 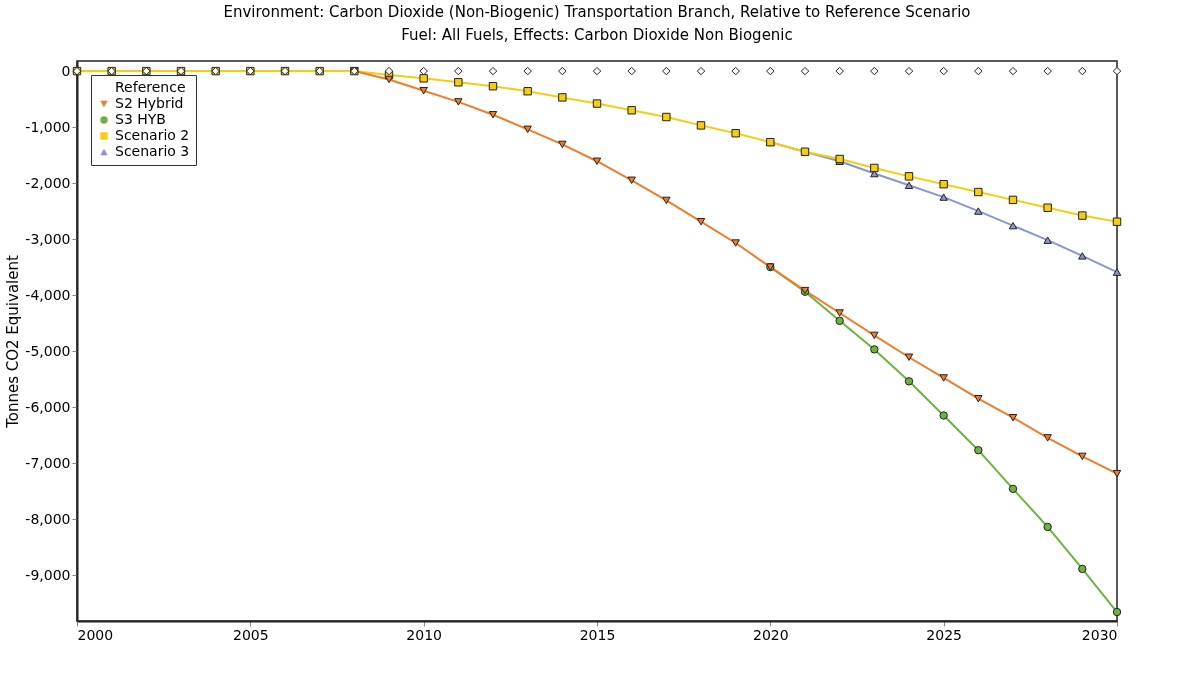 I want to click on series-label: Reference, so click(x=150, y=87).